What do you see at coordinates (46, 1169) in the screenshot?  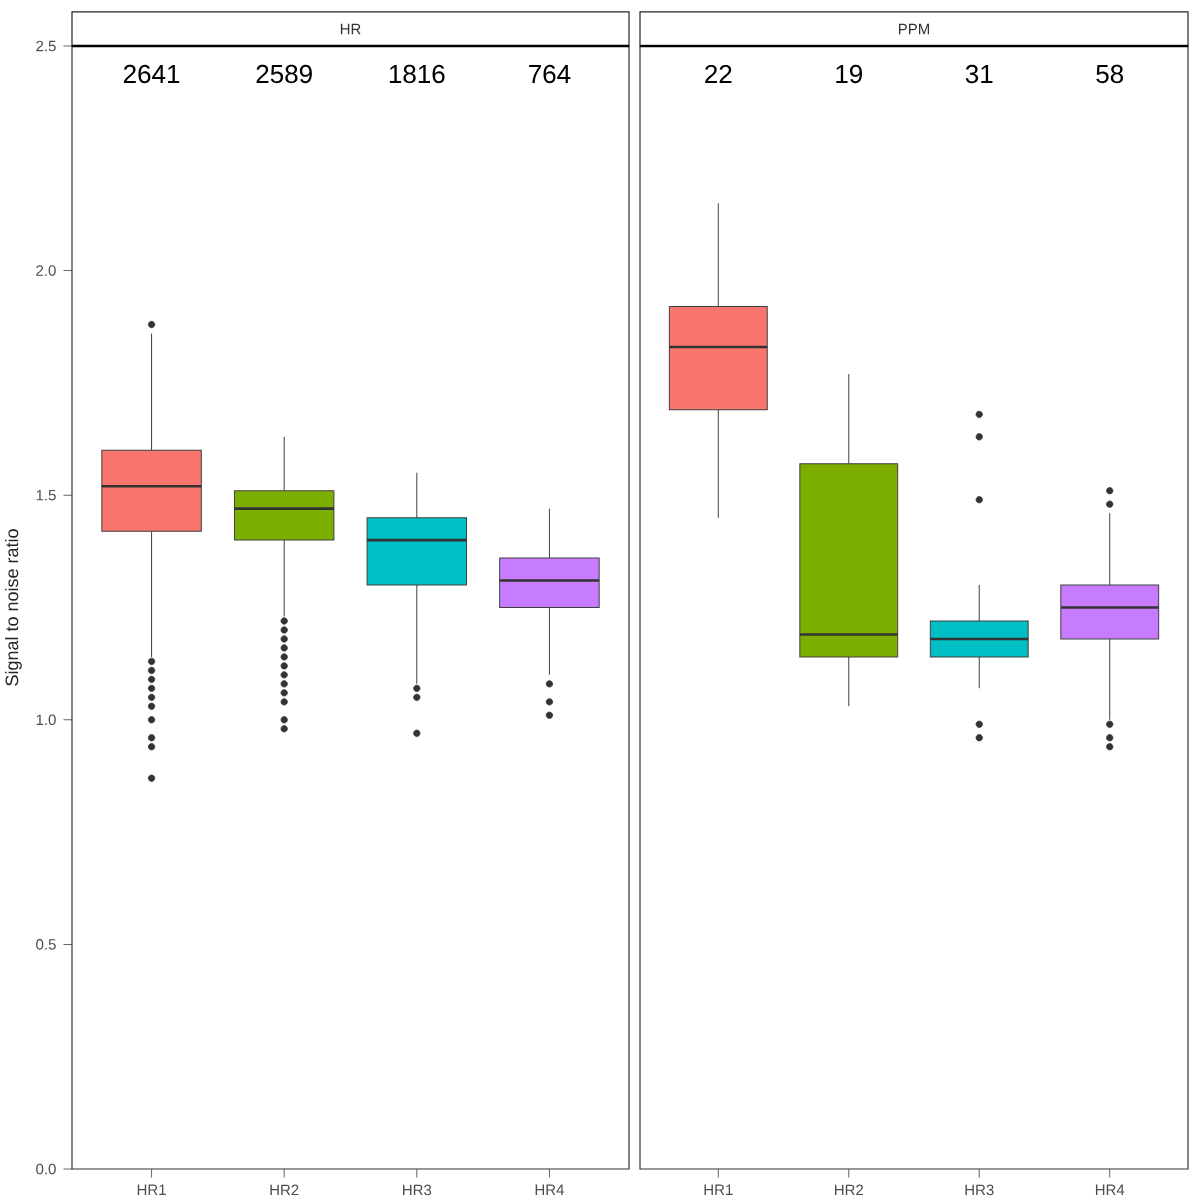 I see `y-tick-label: 0.0` at bounding box center [46, 1169].